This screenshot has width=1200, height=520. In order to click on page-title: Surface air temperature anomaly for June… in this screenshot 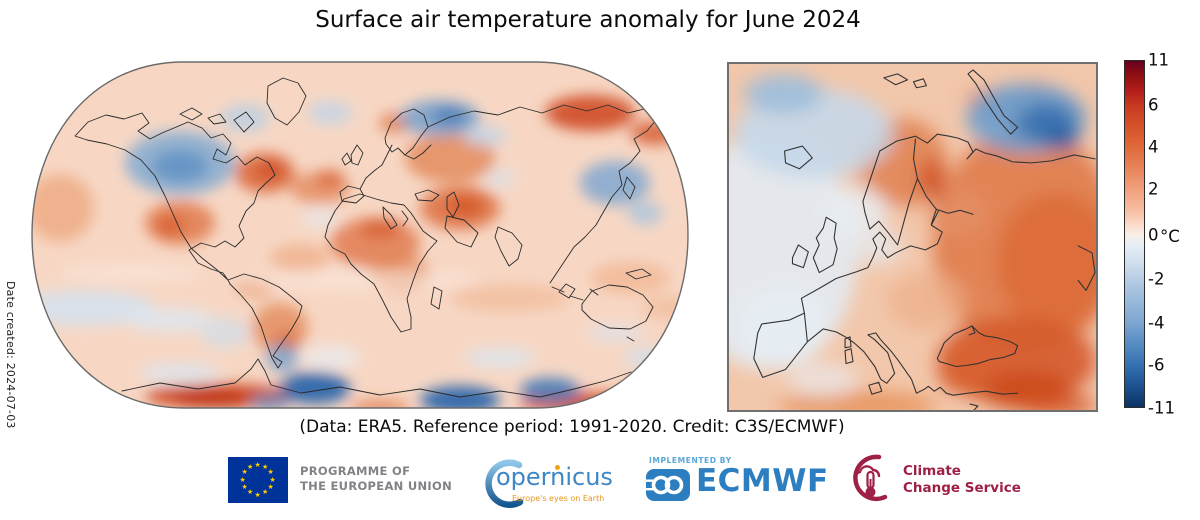, I will do `click(588, 20)`.